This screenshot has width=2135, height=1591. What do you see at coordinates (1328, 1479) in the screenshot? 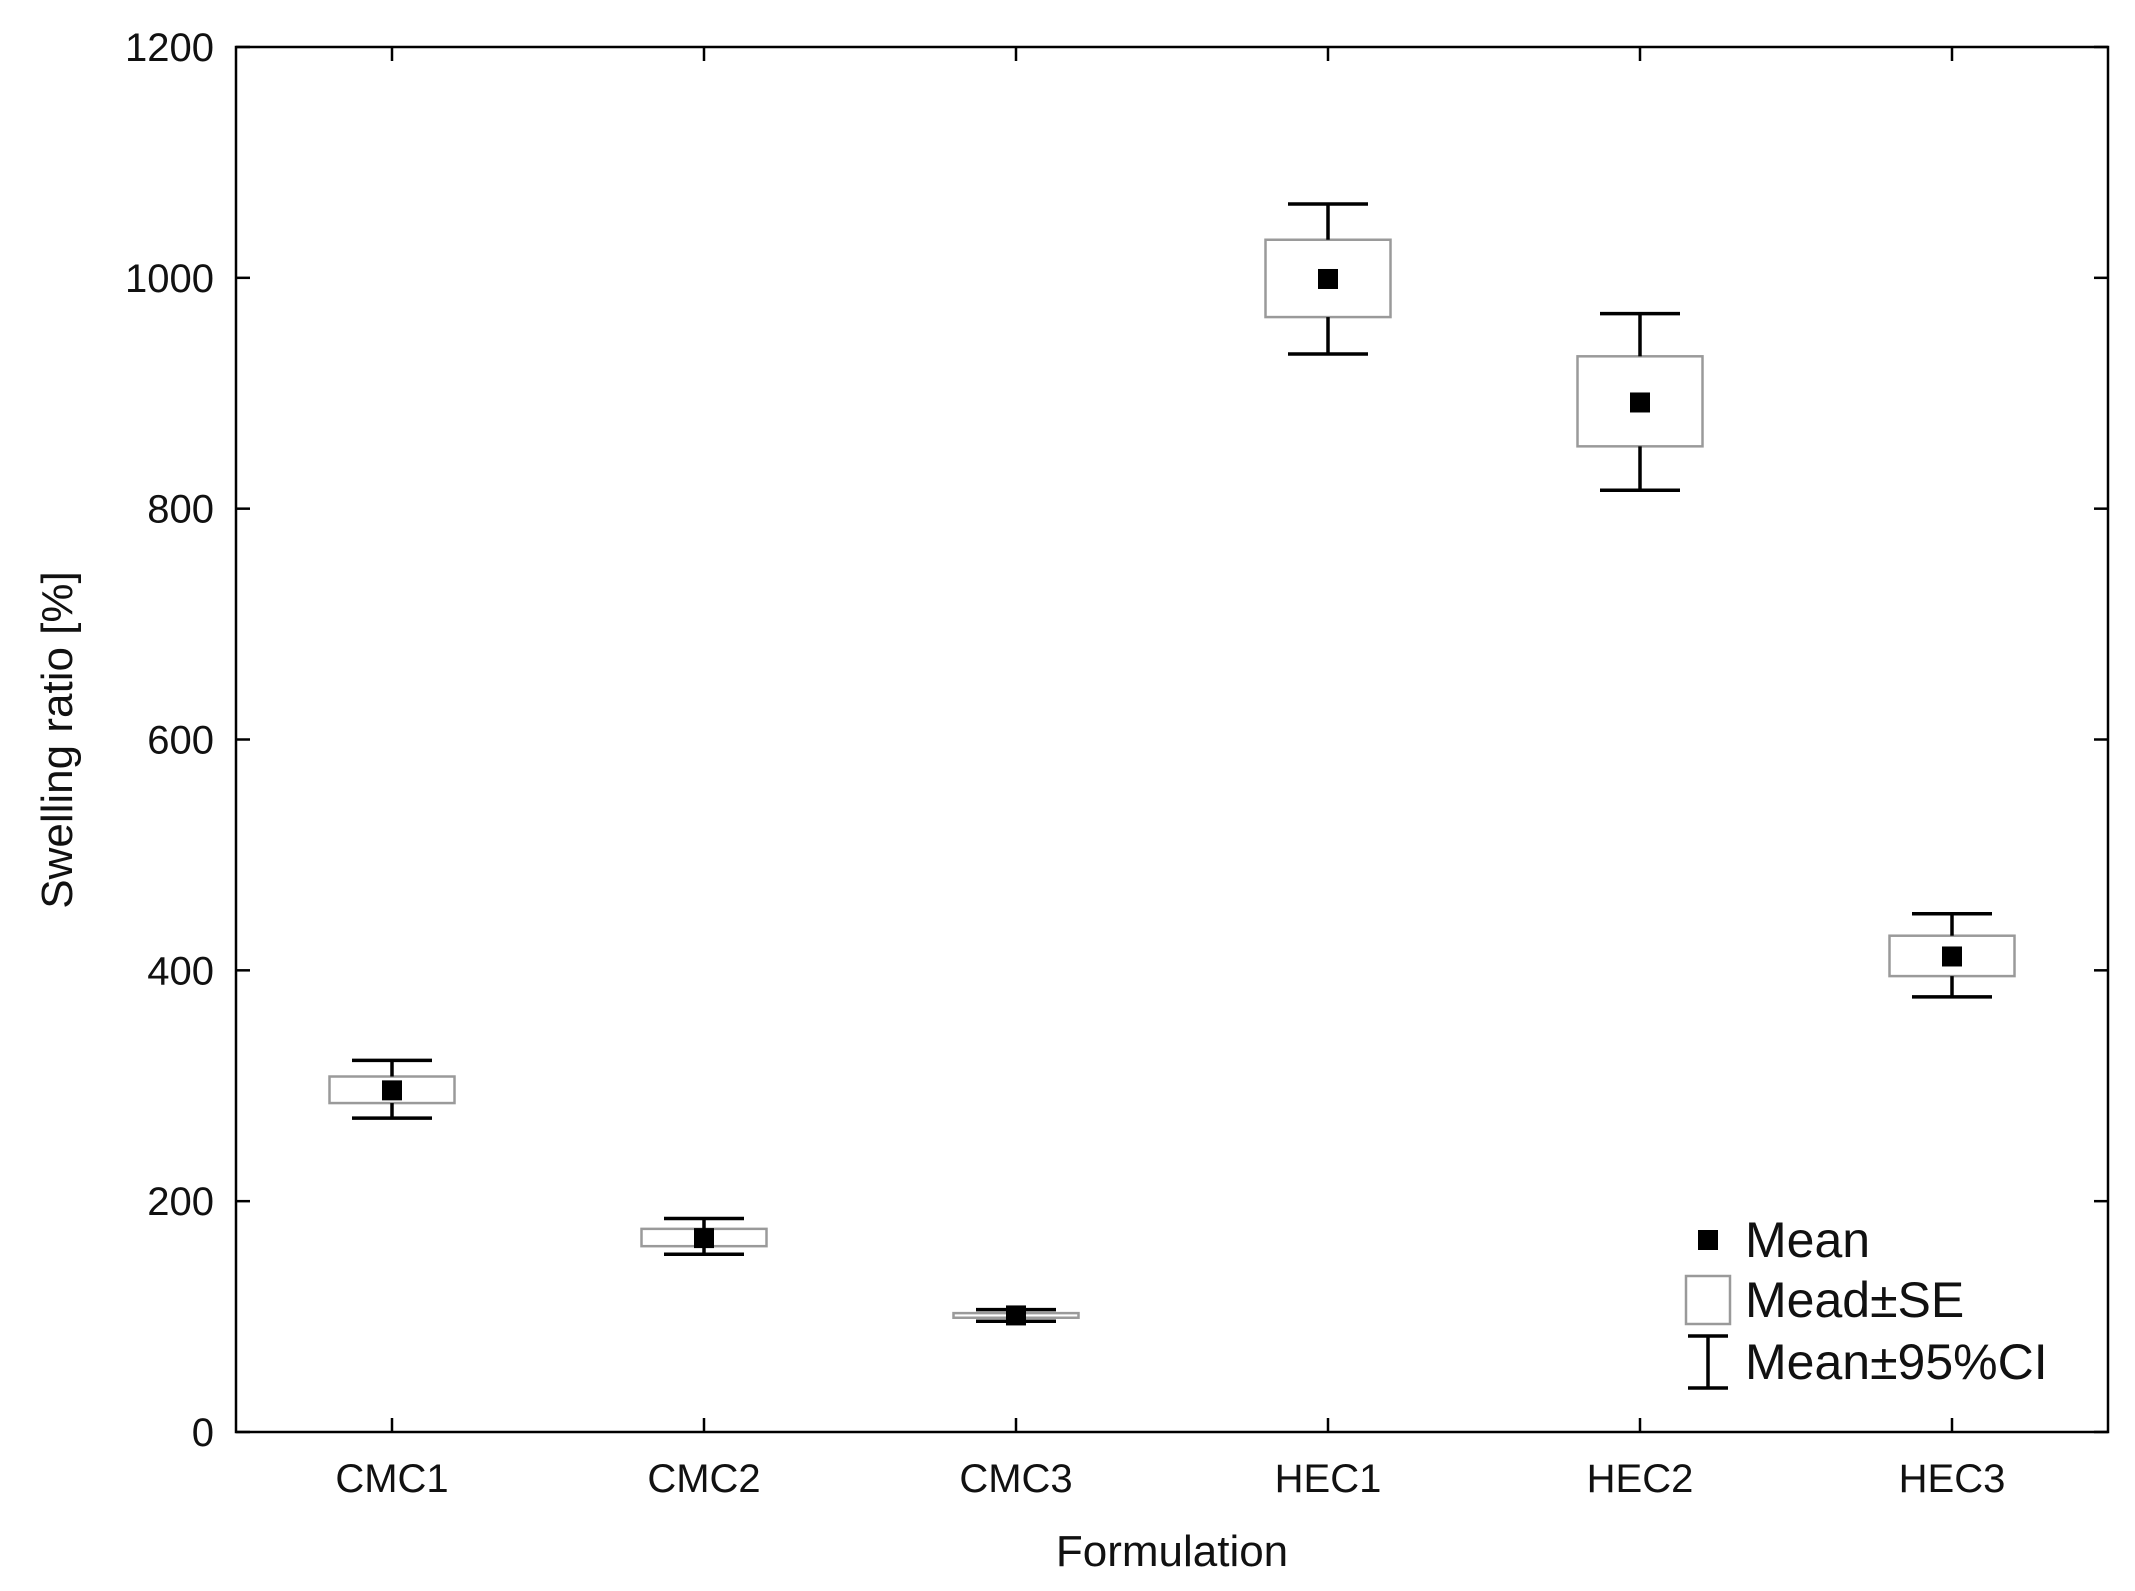
I see `x-tick-label: HEC1` at bounding box center [1328, 1479].